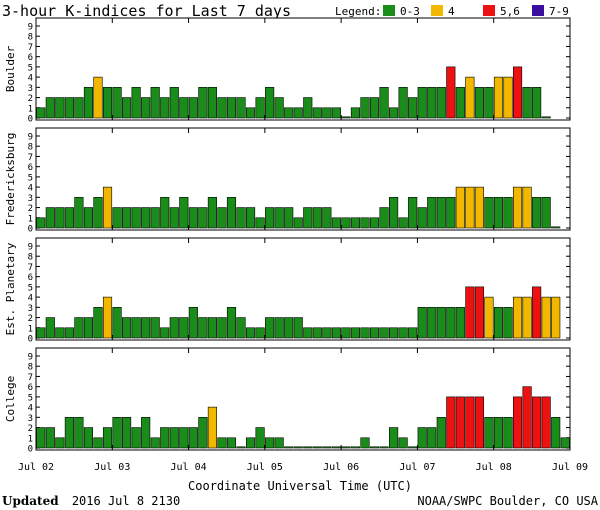 The width and height of the screenshot is (600, 510). I want to click on legend: Legend: 0-3 4 5,6 7-9, so click(452, 11).